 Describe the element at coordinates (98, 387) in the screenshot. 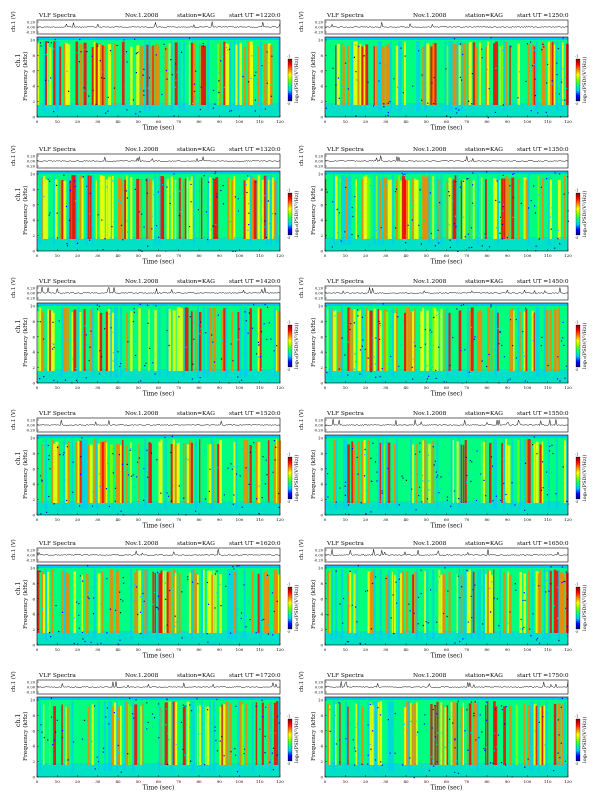

I see `x-tick-label: 30` at that location.